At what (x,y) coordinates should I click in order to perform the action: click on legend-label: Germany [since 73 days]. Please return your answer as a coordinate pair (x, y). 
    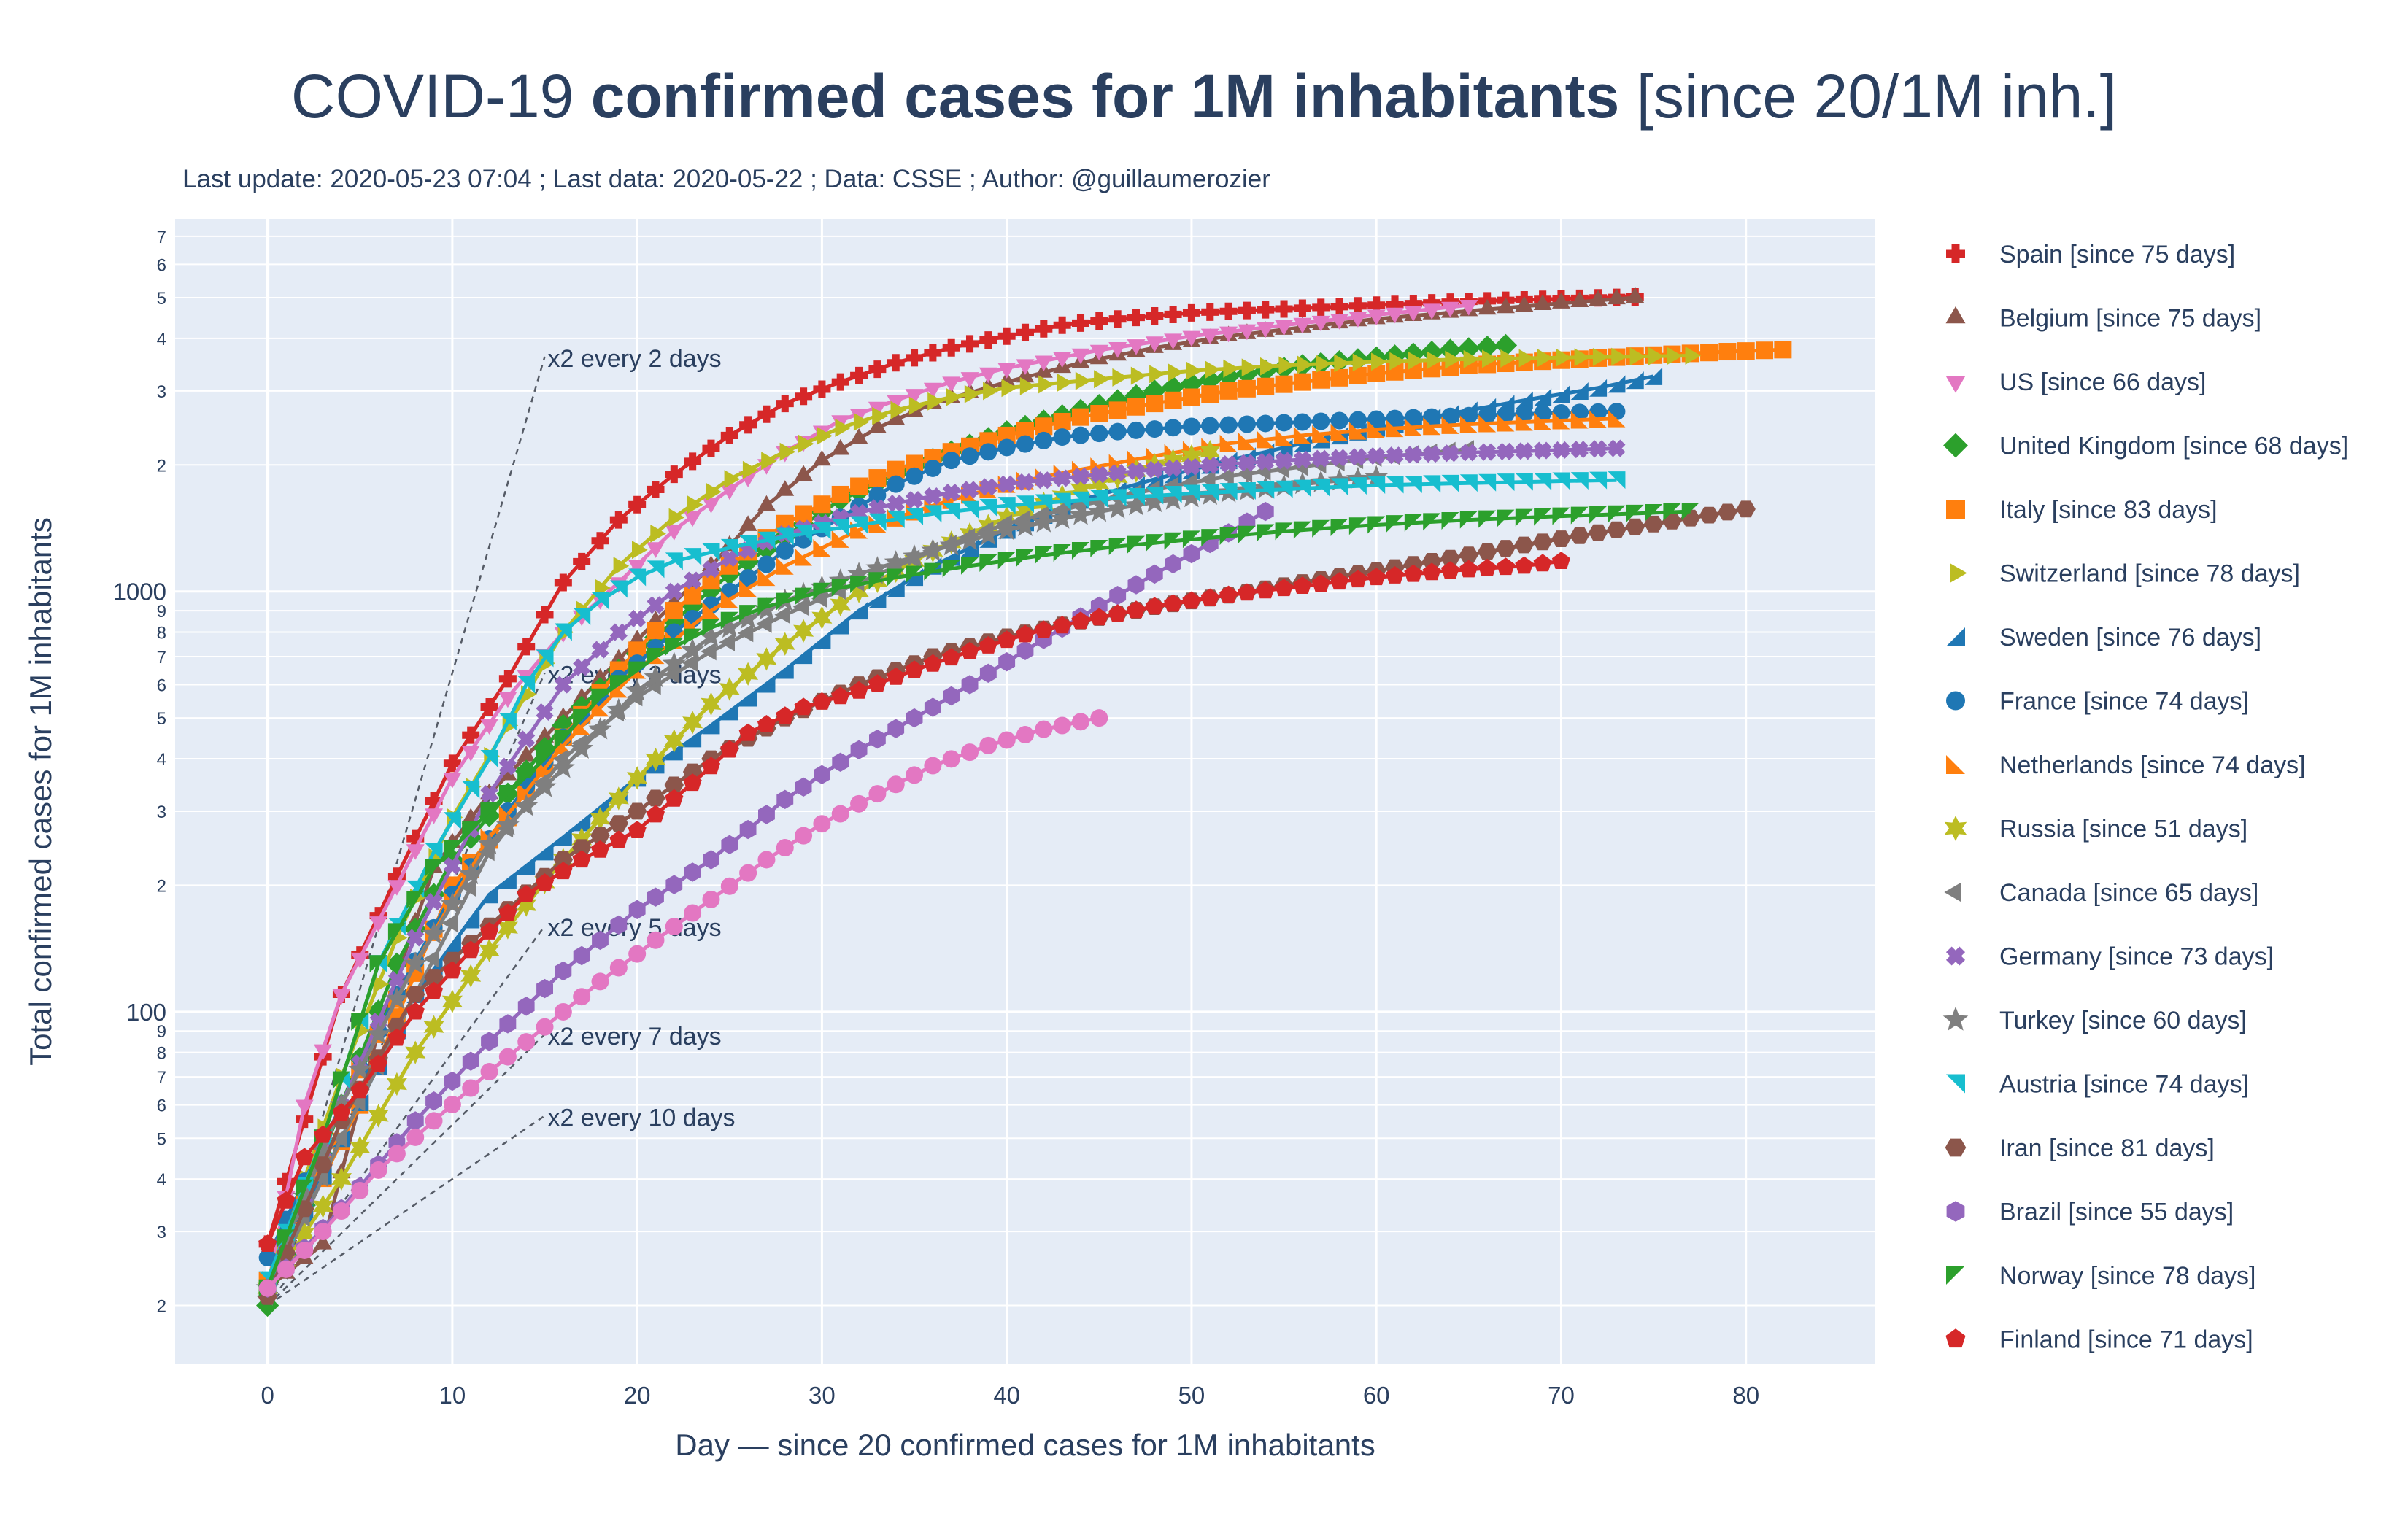
    Looking at the image, I should click on (2136, 957).